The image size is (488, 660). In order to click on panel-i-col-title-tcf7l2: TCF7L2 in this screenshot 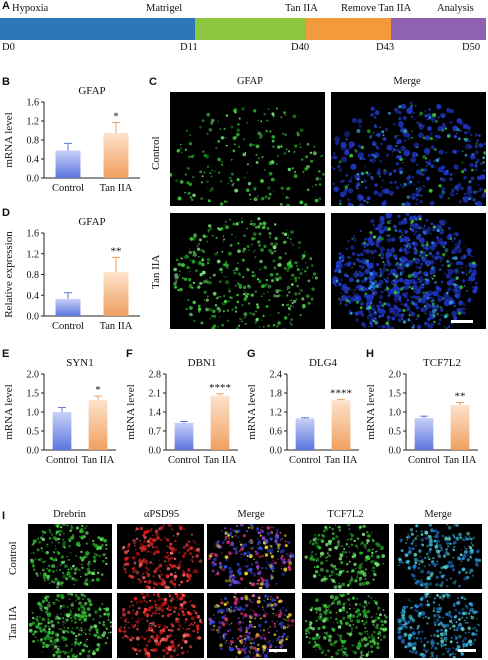, I will do `click(345, 514)`.